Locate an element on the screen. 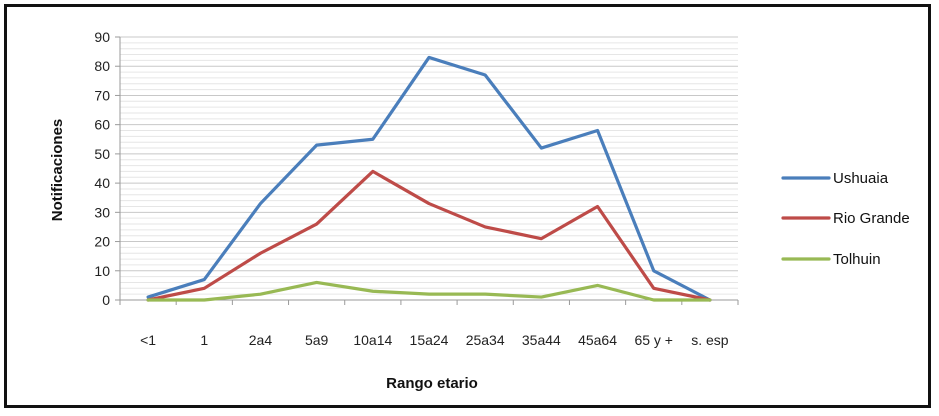  x-tick-label: 65 y + is located at coordinates (653, 340).